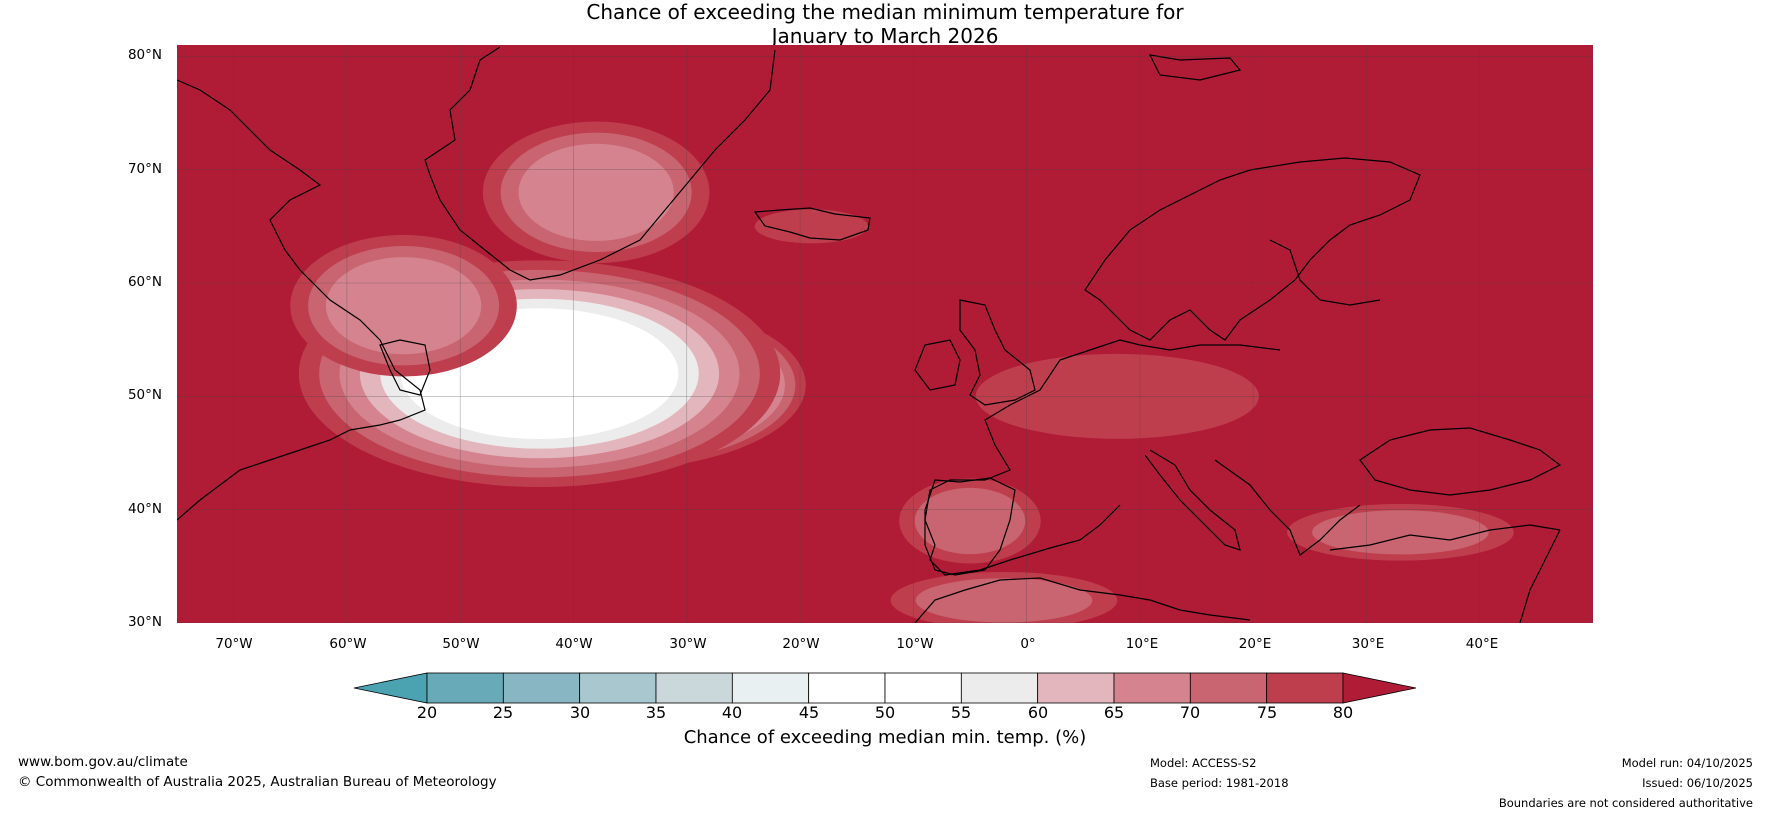 The height and width of the screenshot is (816, 1770). I want to click on black-sea-coast, so click(1460, 461).